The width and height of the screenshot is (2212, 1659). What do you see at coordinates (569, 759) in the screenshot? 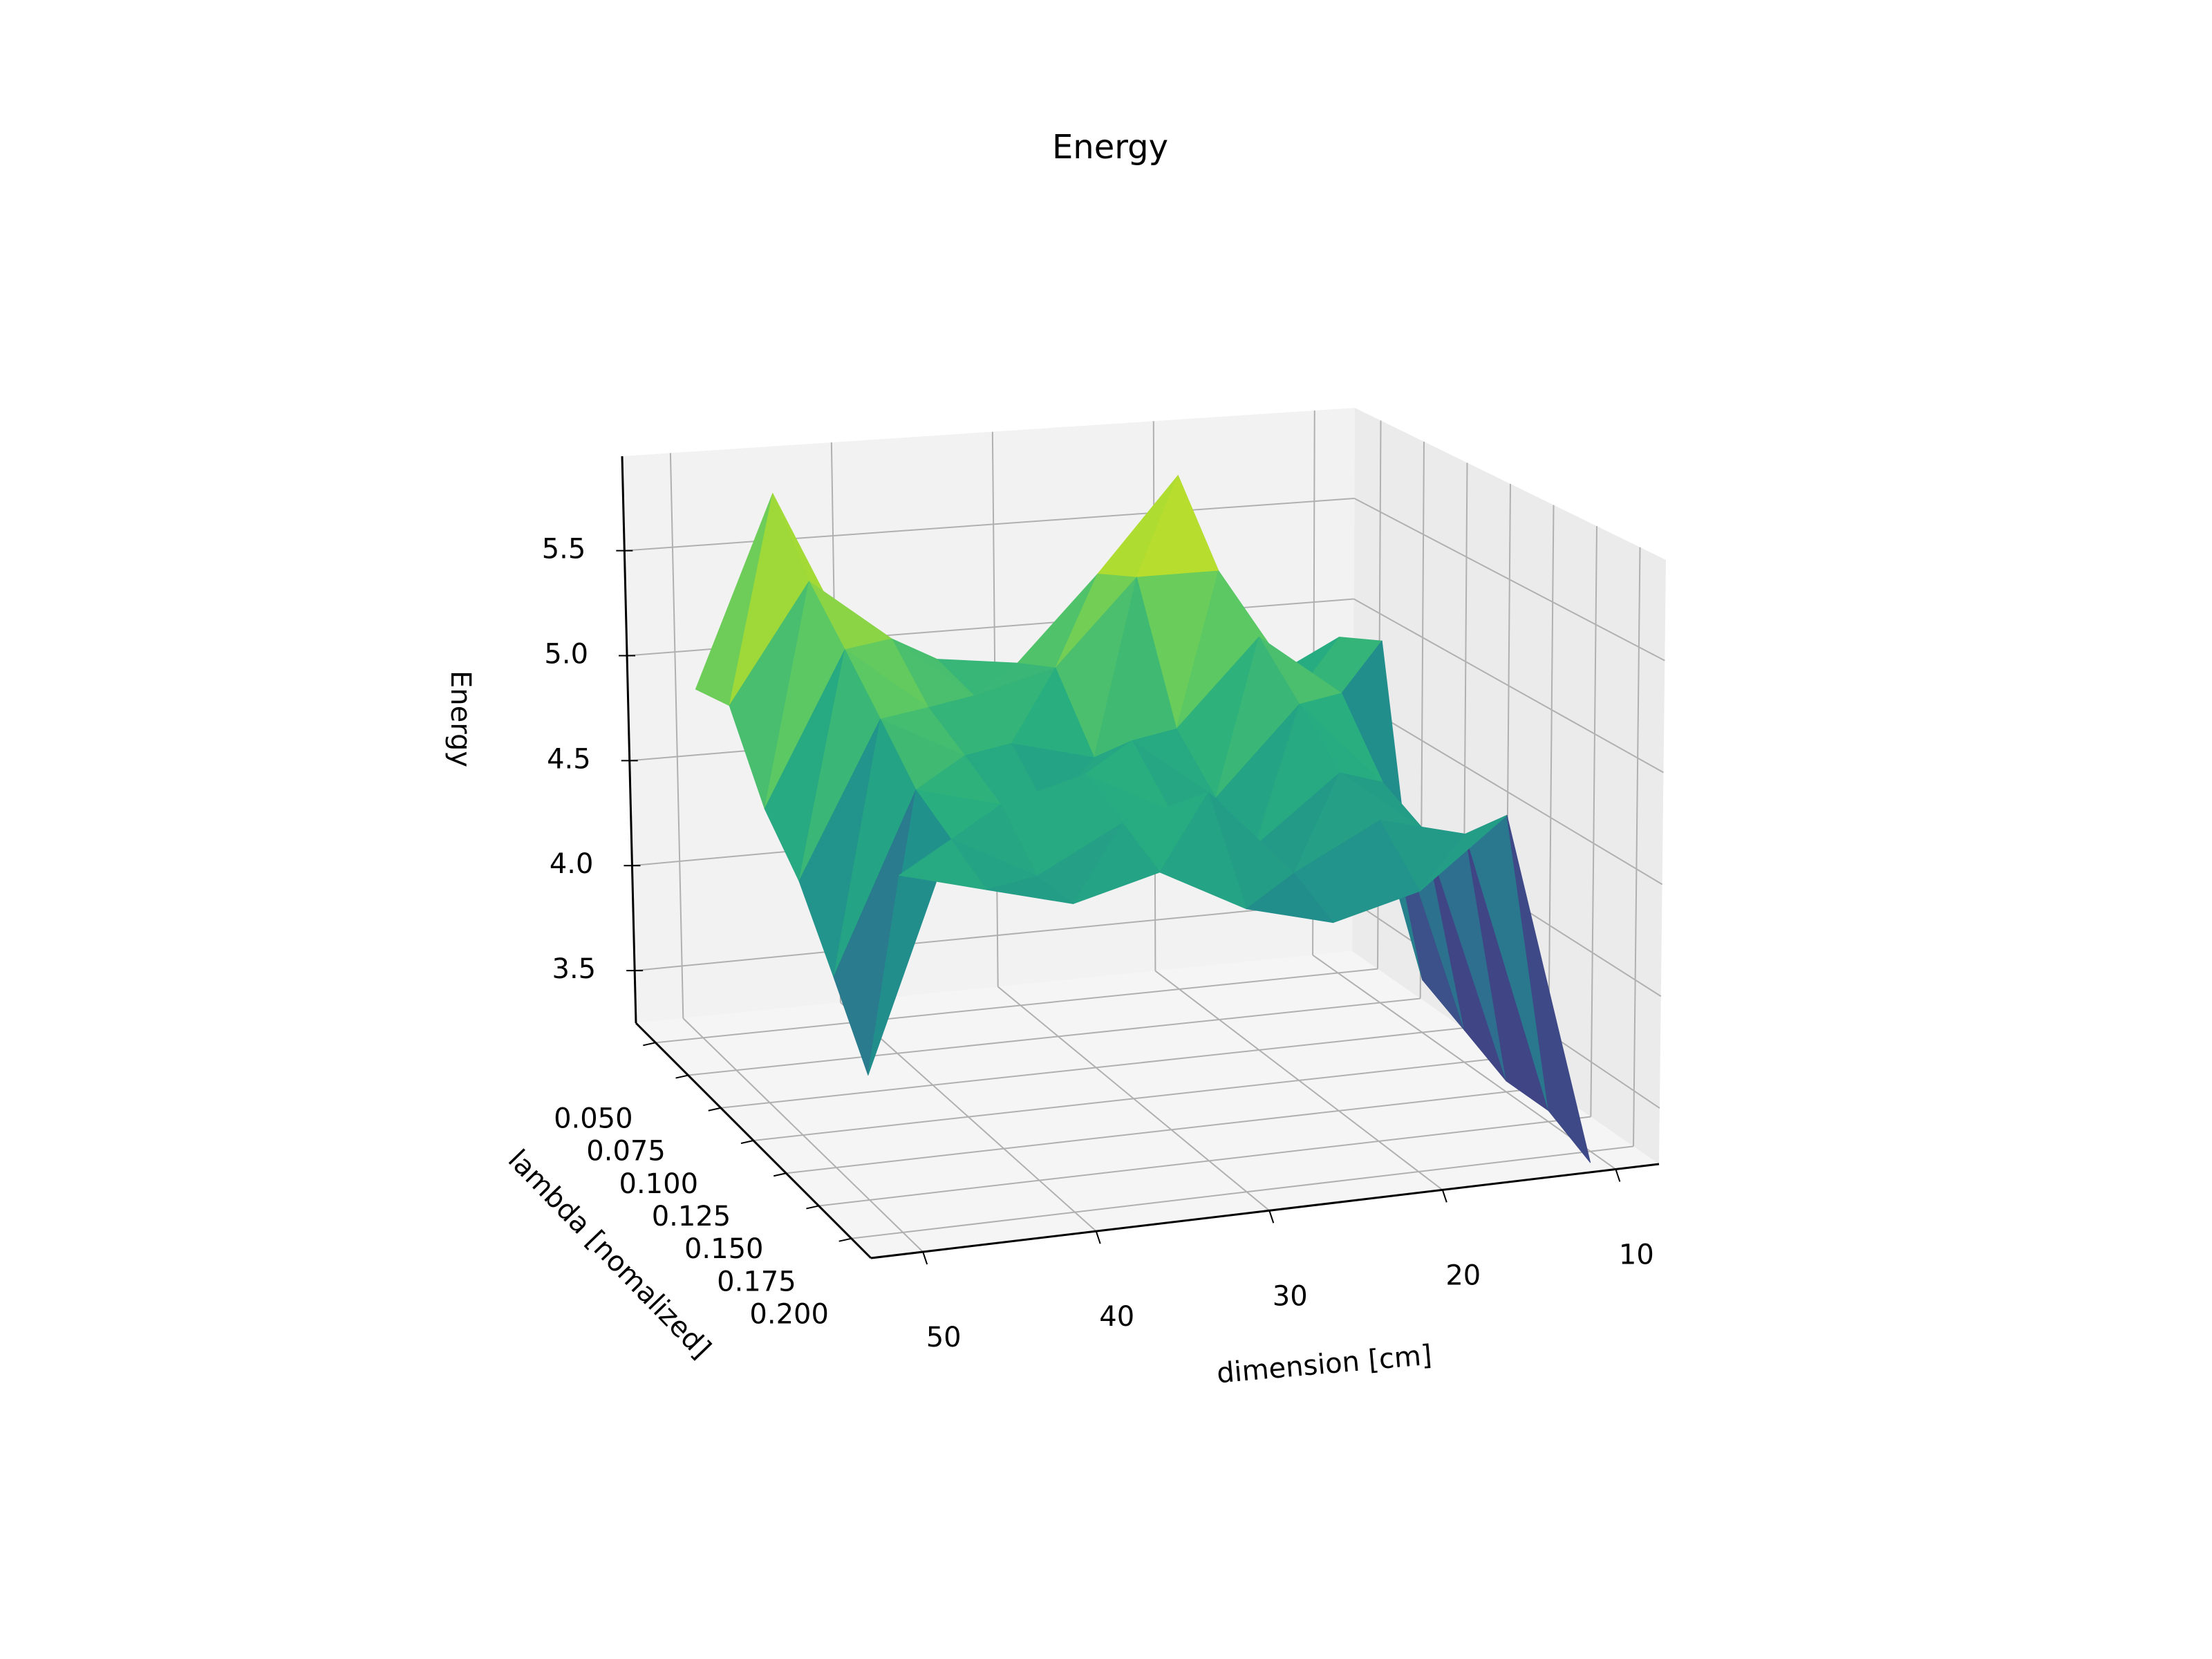
I see `z-tick-label: 4.5` at bounding box center [569, 759].